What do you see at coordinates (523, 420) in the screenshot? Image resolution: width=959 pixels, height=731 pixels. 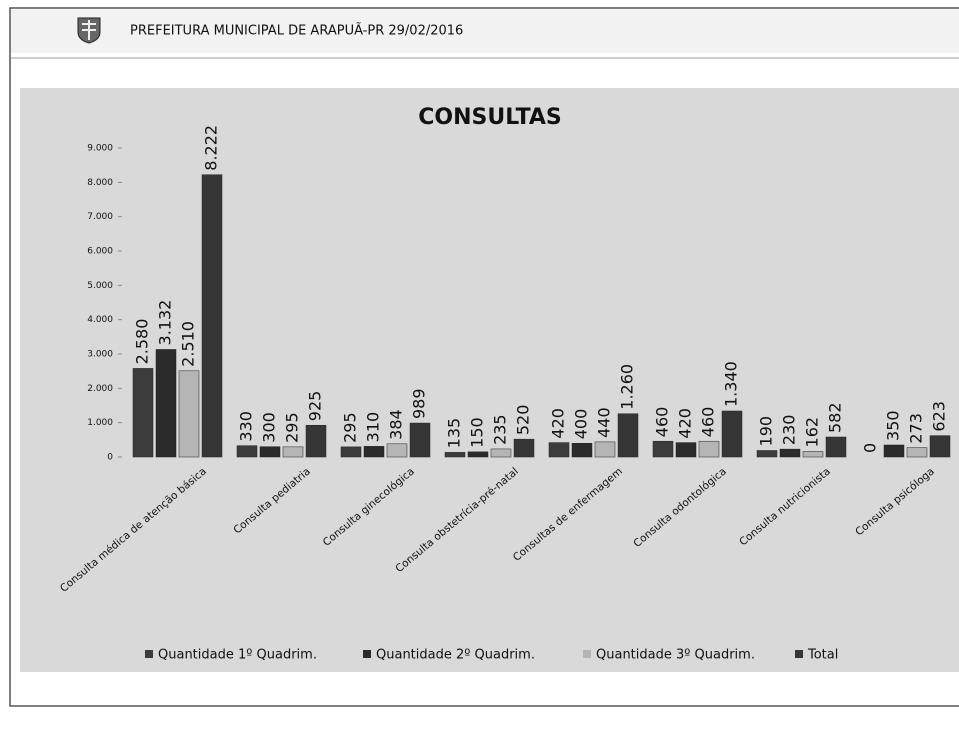 I see `data-label: 520` at bounding box center [523, 420].